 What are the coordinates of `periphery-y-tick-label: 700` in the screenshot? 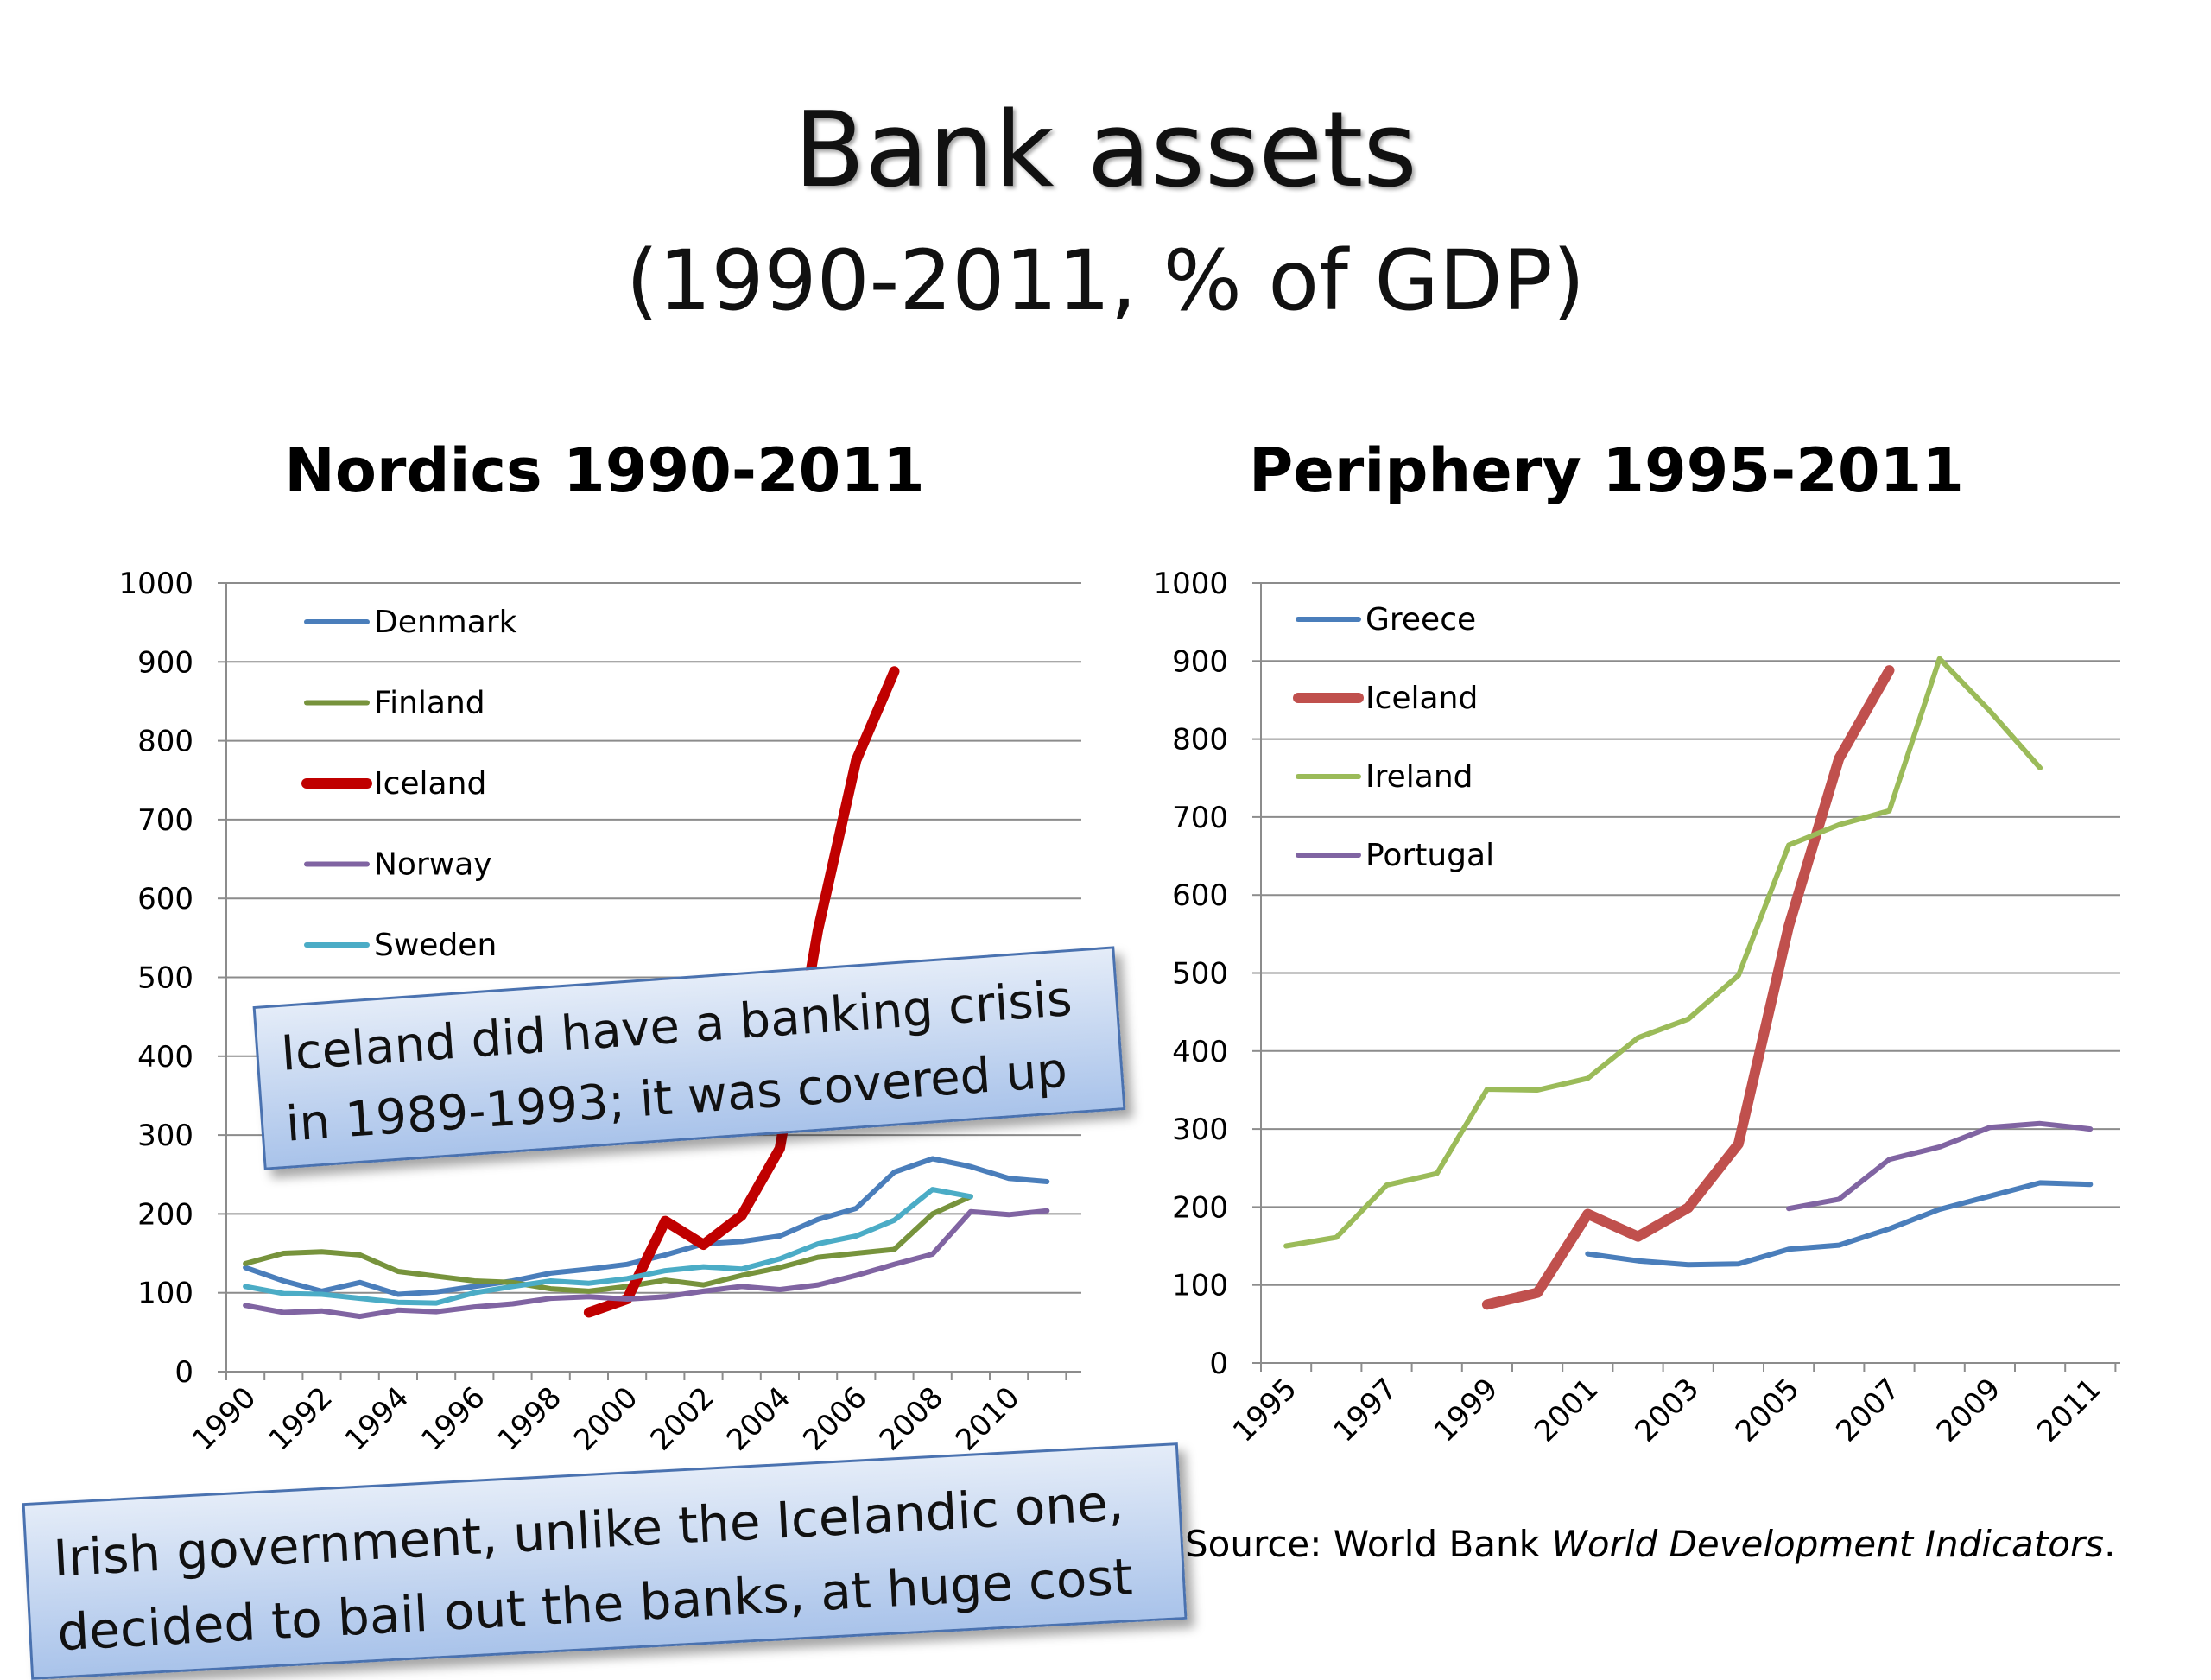 It's located at (1200, 818).